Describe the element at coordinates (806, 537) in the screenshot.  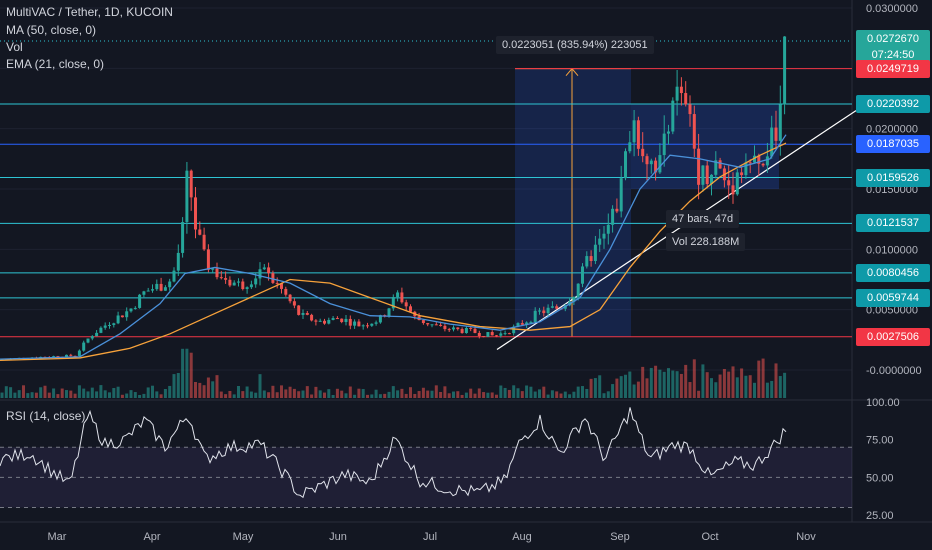
I see `month-label-nov: Nov` at that location.